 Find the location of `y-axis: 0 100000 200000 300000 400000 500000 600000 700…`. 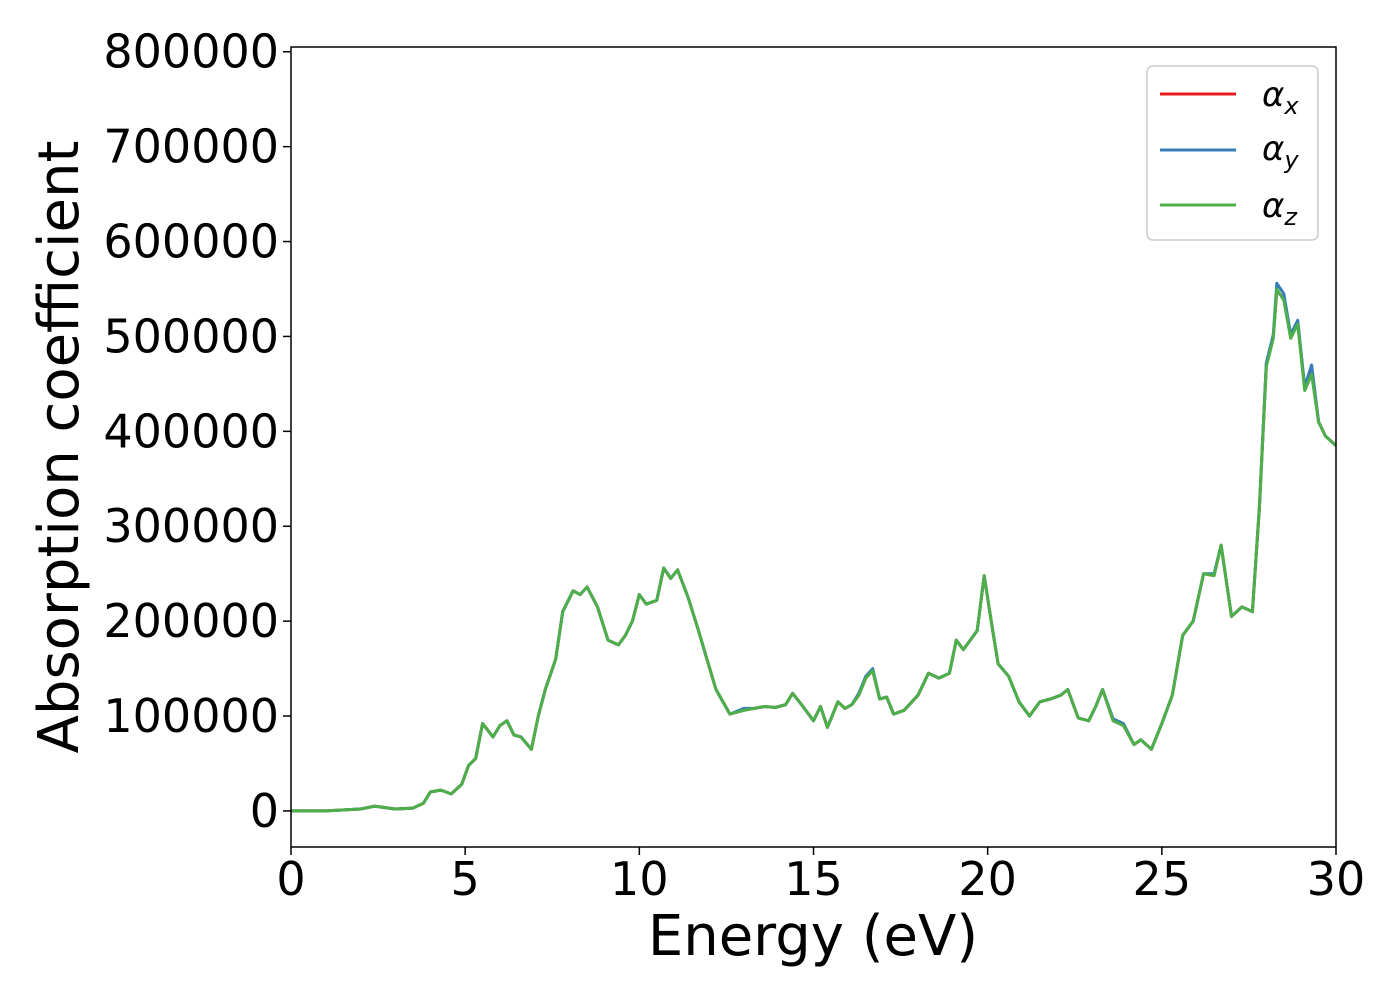

y-axis: 0 100000 200000 300000 400000 500000 600000 700… is located at coordinates (197, 431).